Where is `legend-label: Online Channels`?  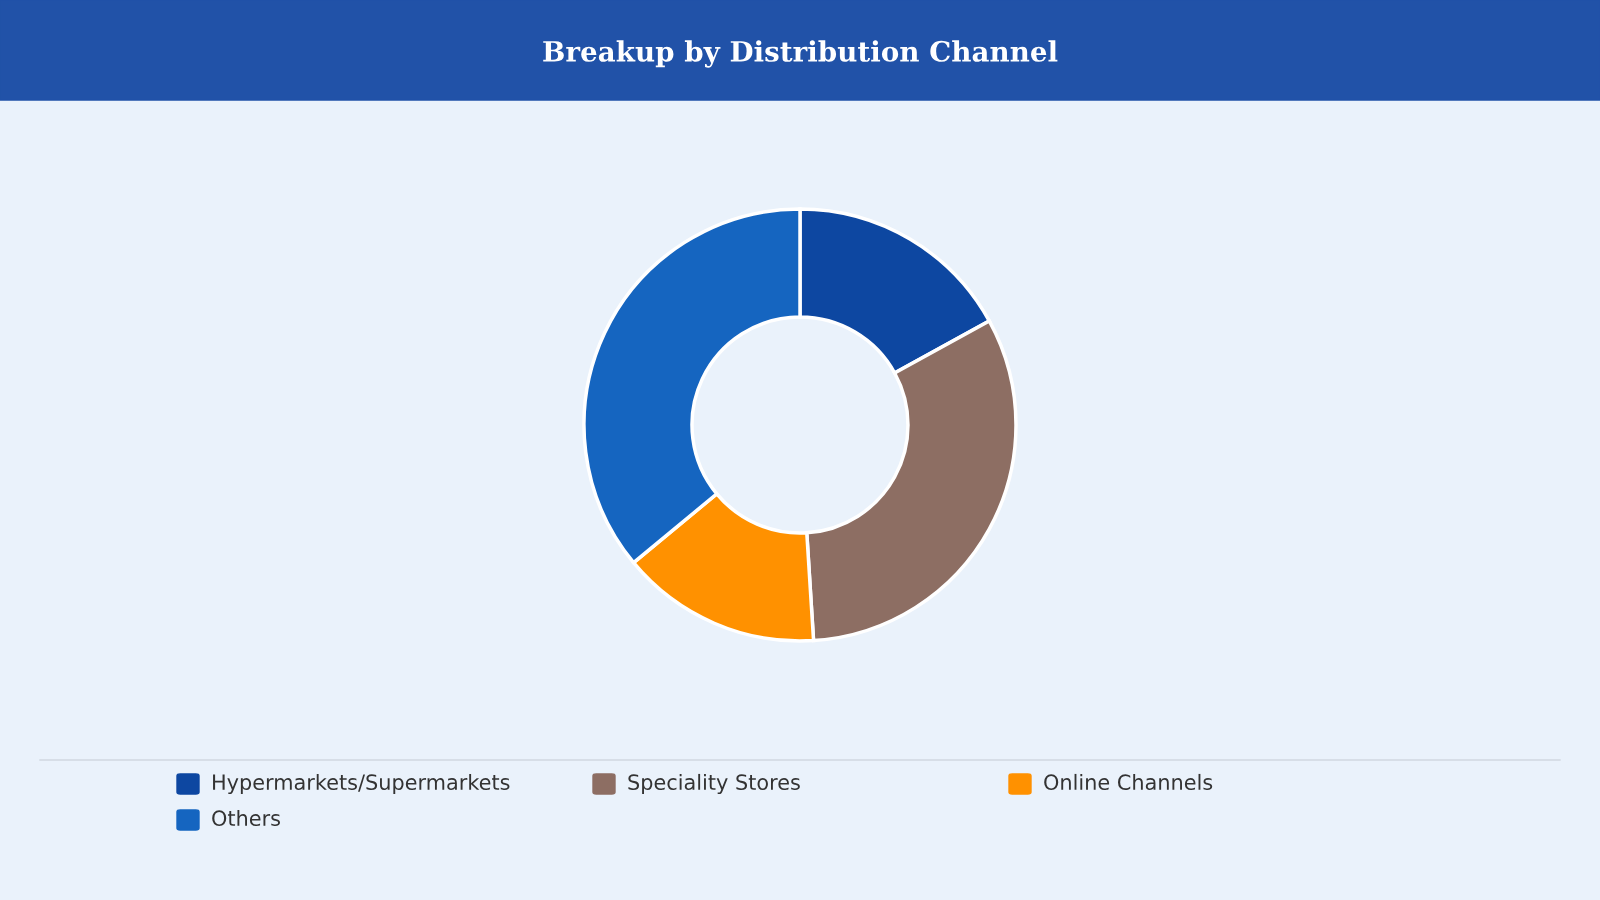 legend-label: Online Channels is located at coordinates (1128, 782).